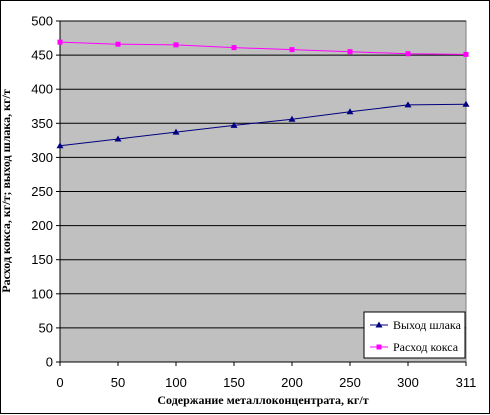  What do you see at coordinates (176, 382) in the screenshot?
I see `x-tick-label-100: 100` at bounding box center [176, 382].